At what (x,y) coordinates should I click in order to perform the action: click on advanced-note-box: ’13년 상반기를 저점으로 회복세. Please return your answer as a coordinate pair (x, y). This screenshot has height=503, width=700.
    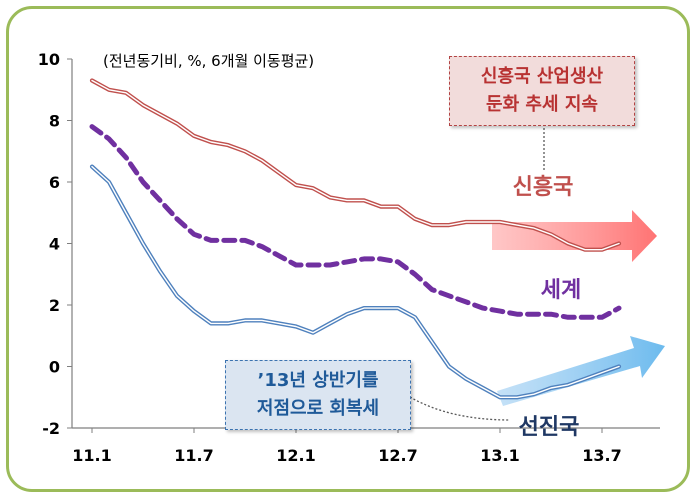
    Looking at the image, I should click on (318, 395).